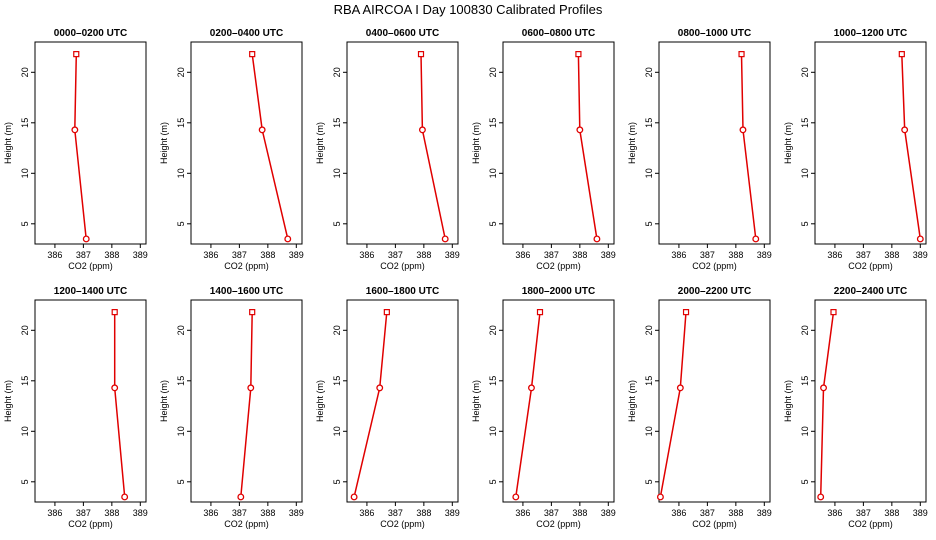 This screenshot has width=936, height=540. I want to click on panel-title: 0400–0600 UTC, so click(402, 33).